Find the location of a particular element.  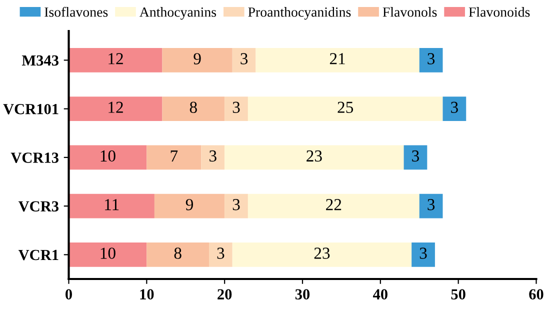

x-tick-label: 20 is located at coordinates (225, 294).